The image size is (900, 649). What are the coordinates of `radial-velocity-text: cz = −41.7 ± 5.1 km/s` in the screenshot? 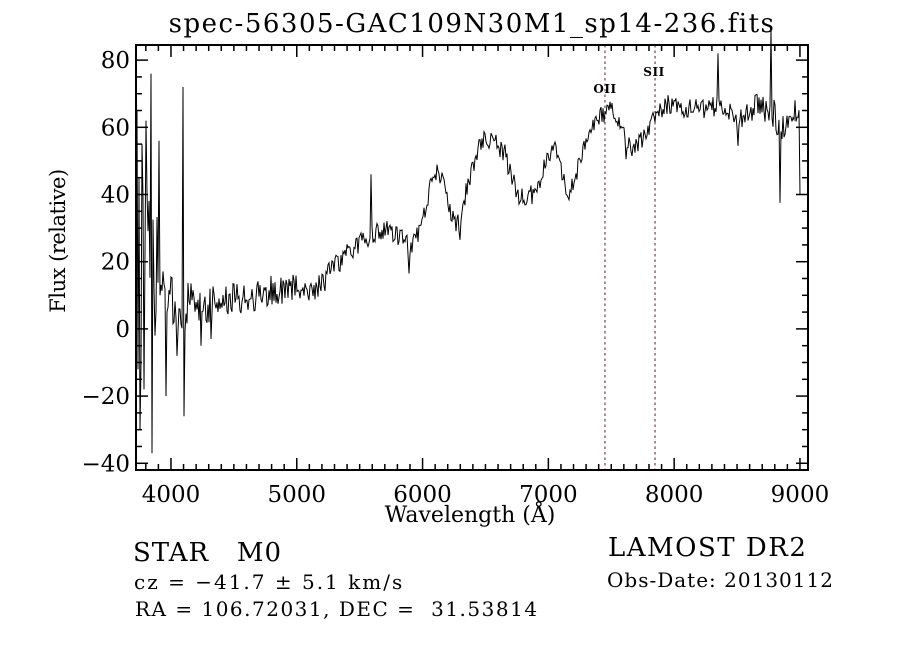 It's located at (269, 582).